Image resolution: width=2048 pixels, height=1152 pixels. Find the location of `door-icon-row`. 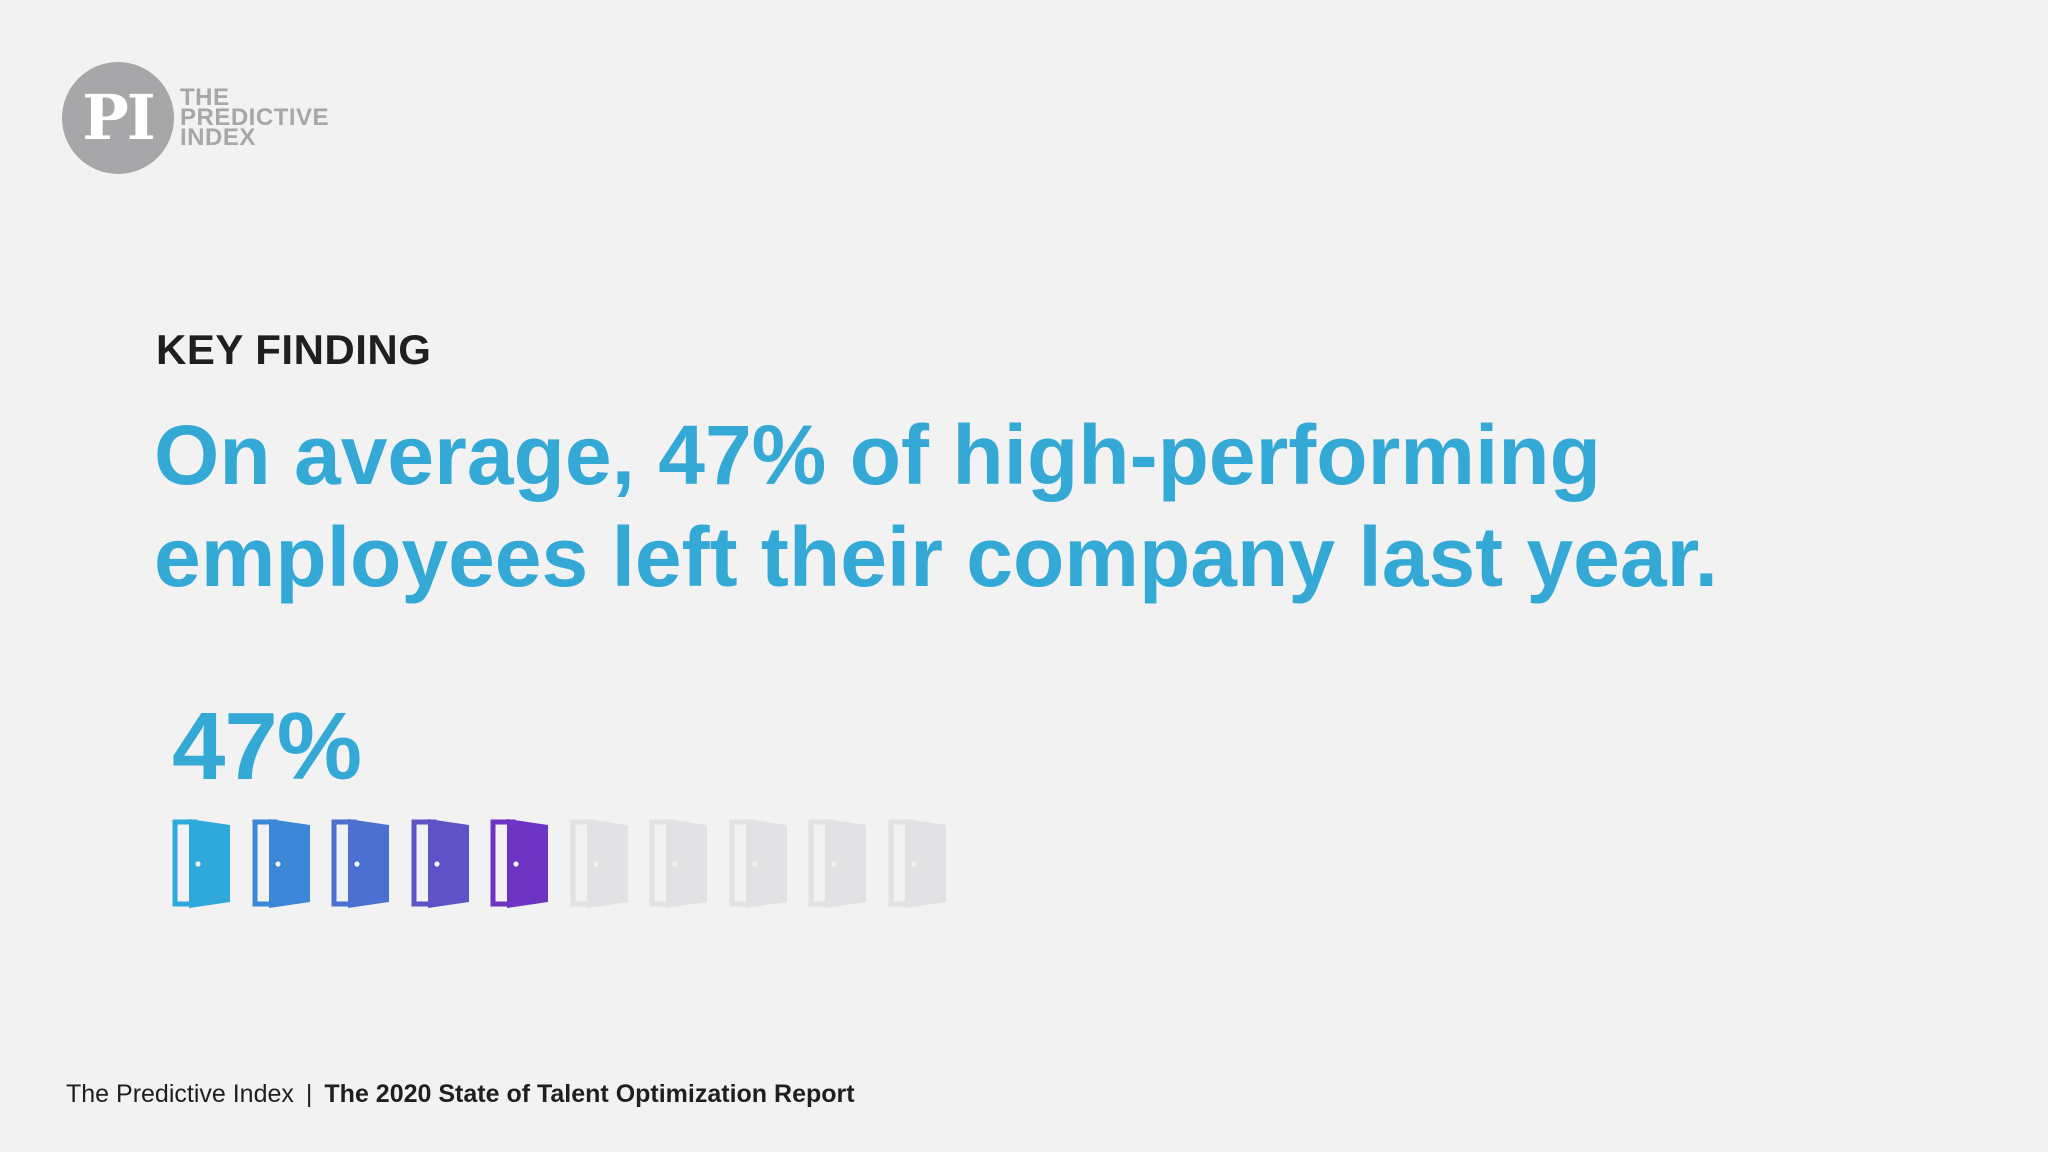

door-icon-row is located at coordinates (560, 863).